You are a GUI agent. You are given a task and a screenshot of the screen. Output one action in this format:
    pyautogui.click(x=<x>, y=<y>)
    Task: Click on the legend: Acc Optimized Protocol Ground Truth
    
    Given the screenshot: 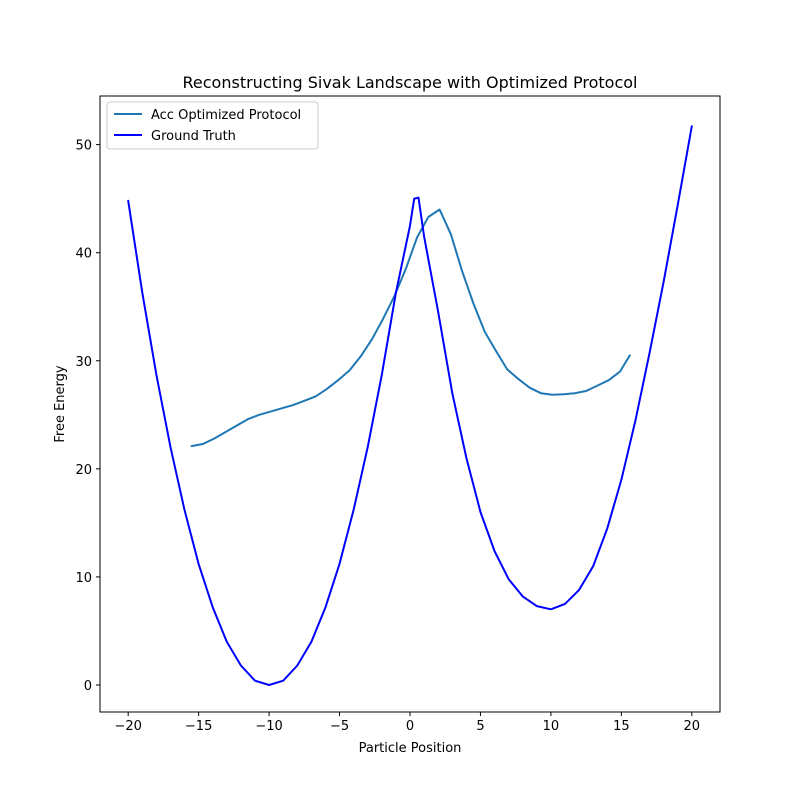 What is the action you would take?
    pyautogui.click(x=212, y=125)
    